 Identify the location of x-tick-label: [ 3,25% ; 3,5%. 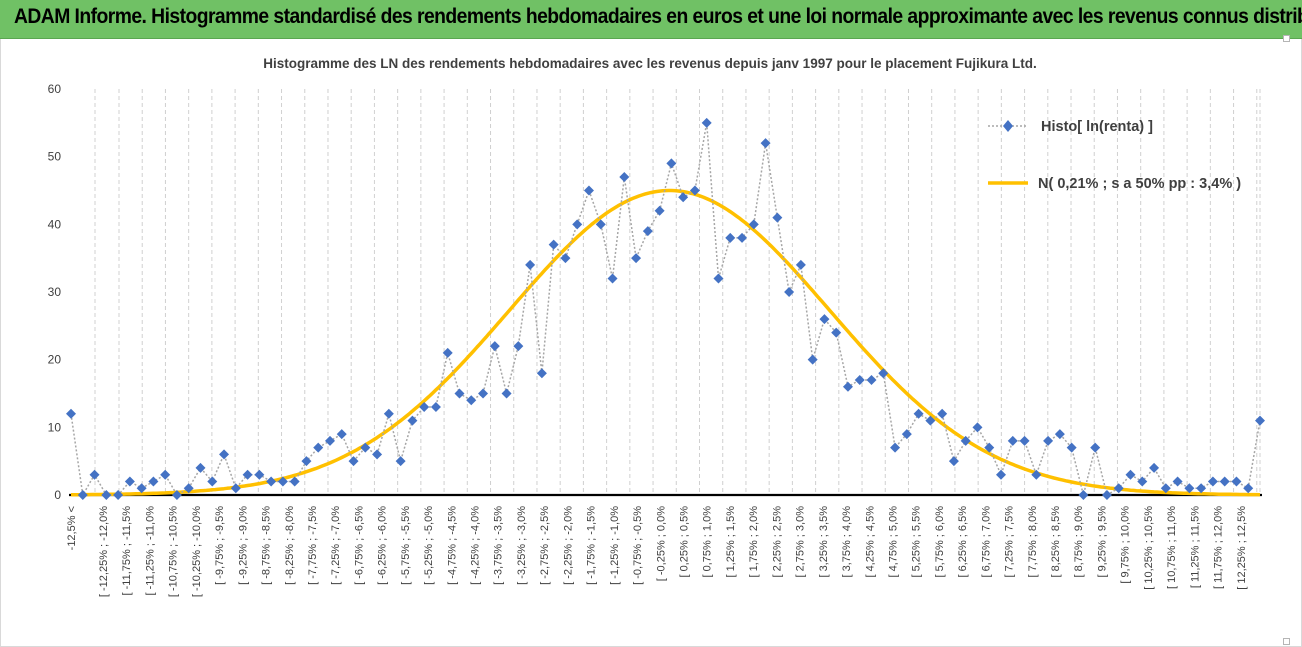
(824, 542).